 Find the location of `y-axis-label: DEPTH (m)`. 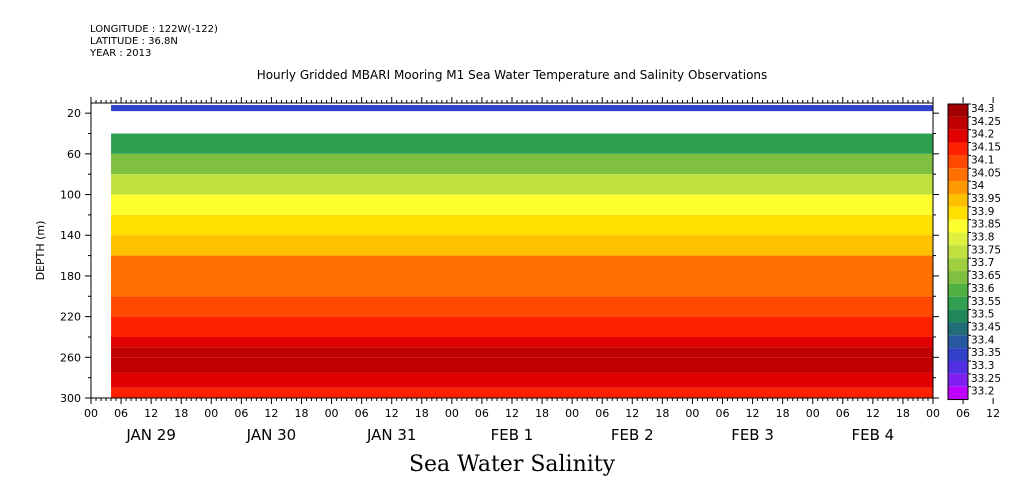

y-axis-label: DEPTH (m) is located at coordinates (40, 251).